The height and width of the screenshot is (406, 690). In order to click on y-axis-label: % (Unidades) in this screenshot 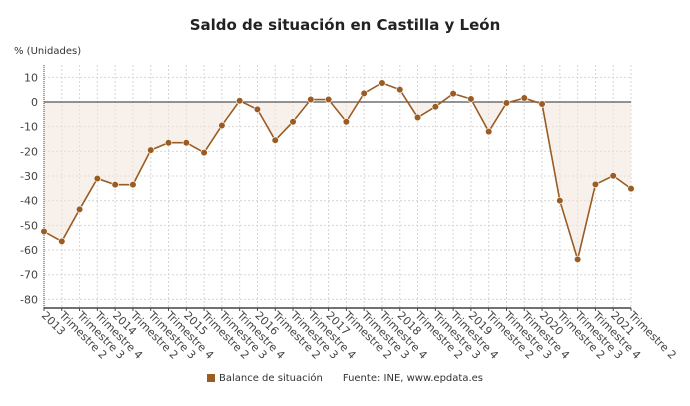, I will do `click(48, 51)`.